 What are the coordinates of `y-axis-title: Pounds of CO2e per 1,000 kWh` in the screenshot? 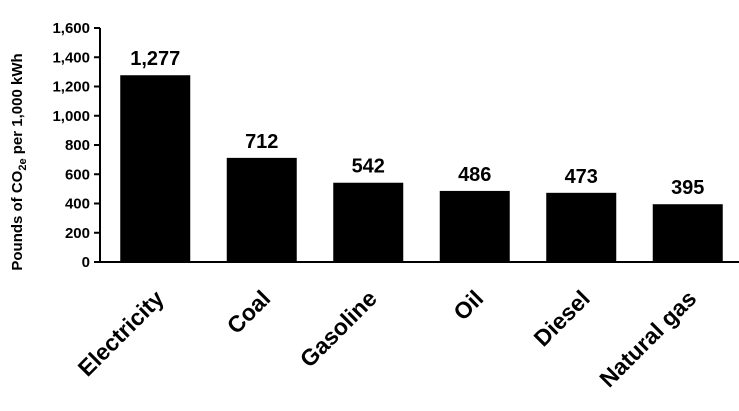 It's located at (19, 161).